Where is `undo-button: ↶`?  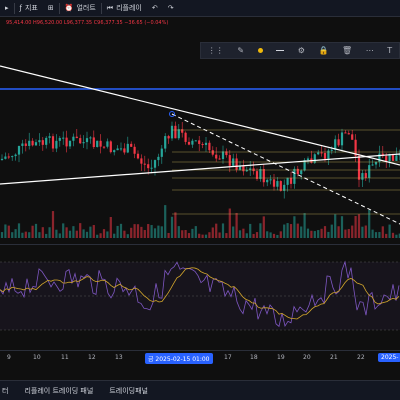
undo-button: ↶ is located at coordinates (155, 8).